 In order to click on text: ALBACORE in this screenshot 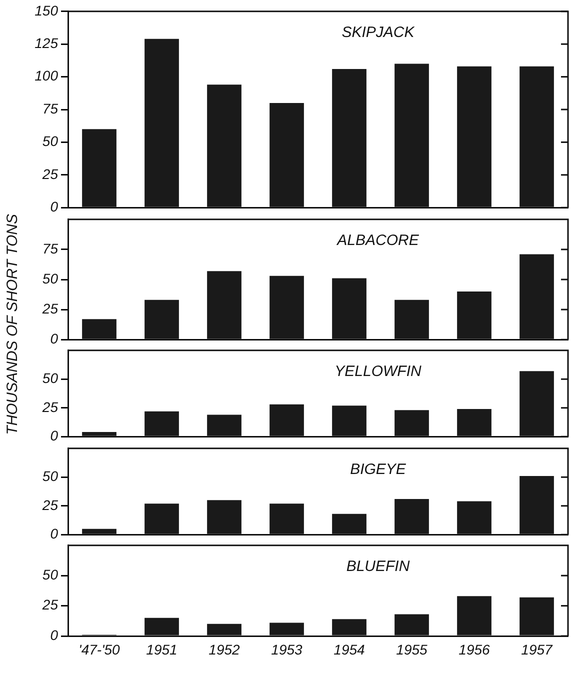, I will do `click(378, 240)`.